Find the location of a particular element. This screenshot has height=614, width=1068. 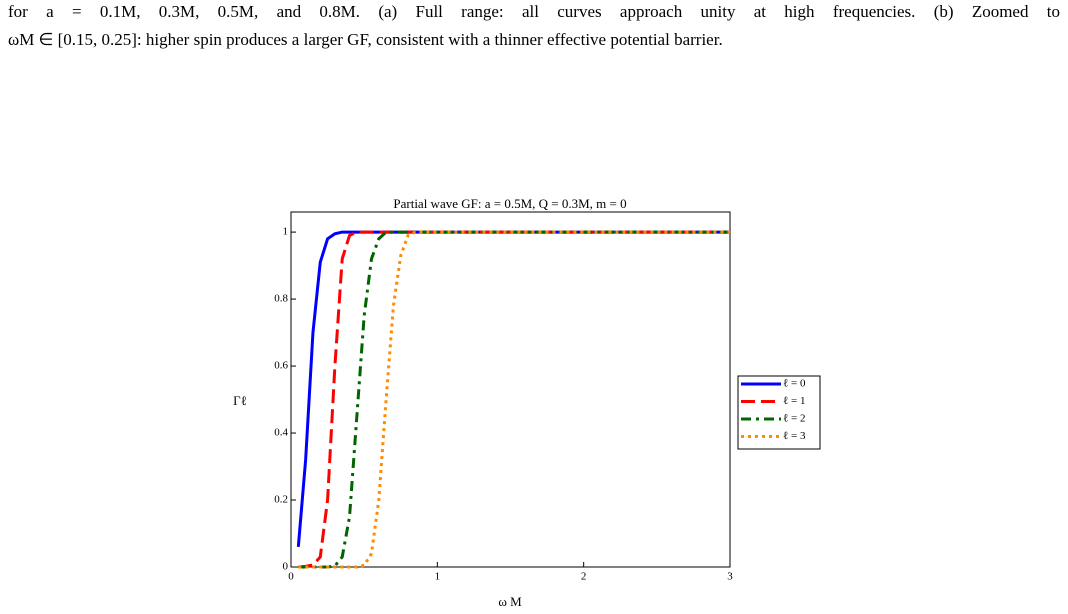

x-tick-label: 2 is located at coordinates (584, 577).